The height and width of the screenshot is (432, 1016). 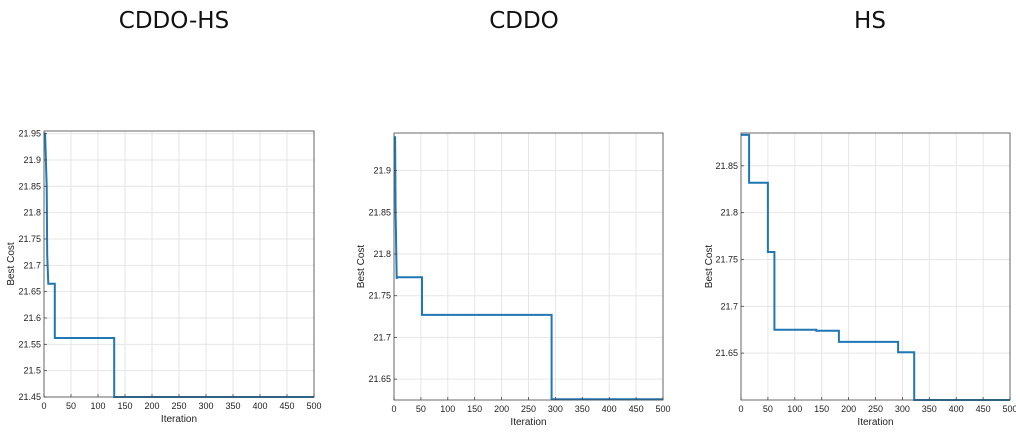 I want to click on y-tick-label: 21.6, so click(x=32, y=318).